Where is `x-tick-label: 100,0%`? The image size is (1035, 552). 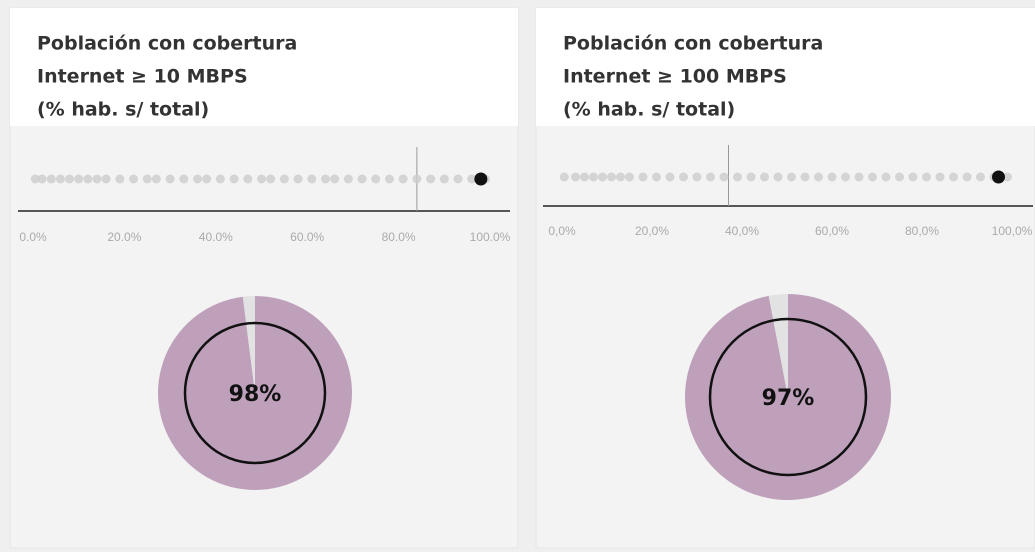 x-tick-label: 100,0% is located at coordinates (1012, 231).